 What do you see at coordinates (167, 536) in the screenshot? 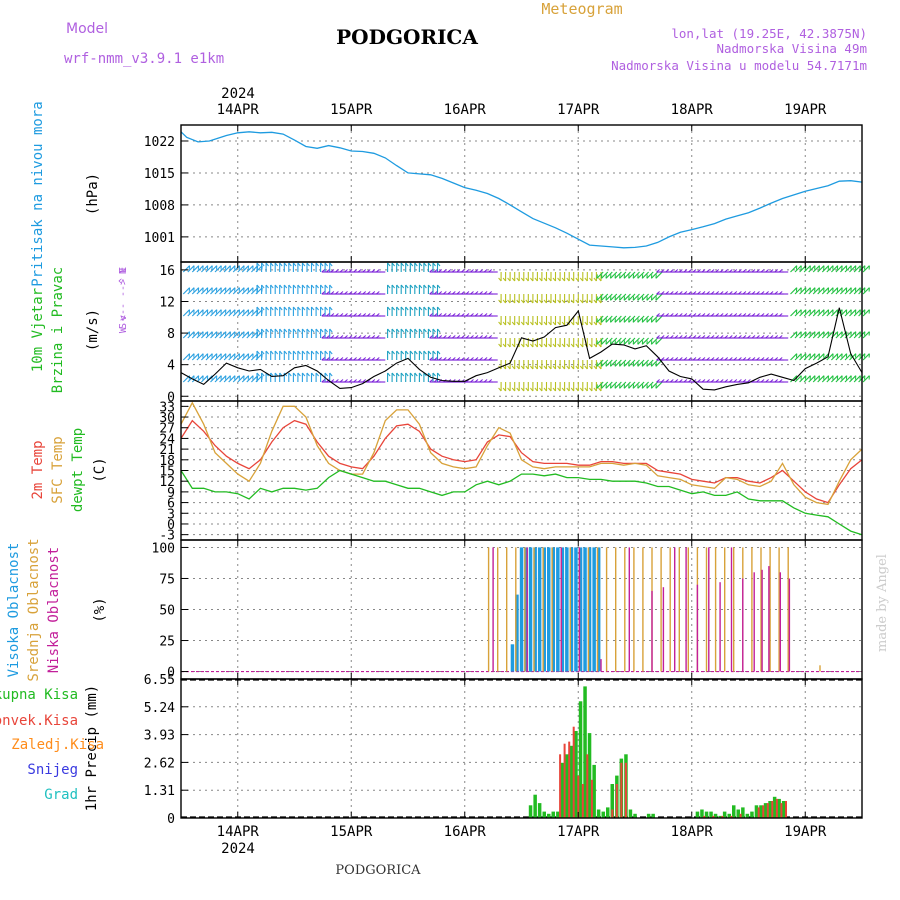
I see `tick-label-y: -3` at bounding box center [167, 536].